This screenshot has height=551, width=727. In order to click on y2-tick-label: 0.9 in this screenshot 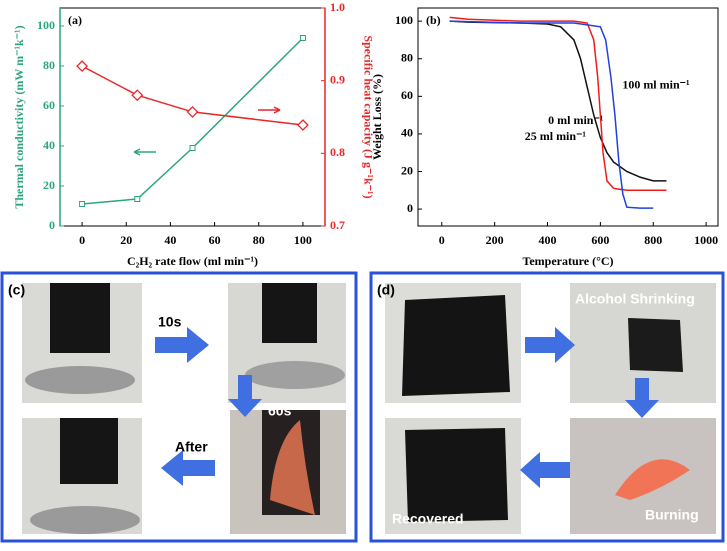, I will do `click(337, 79)`.